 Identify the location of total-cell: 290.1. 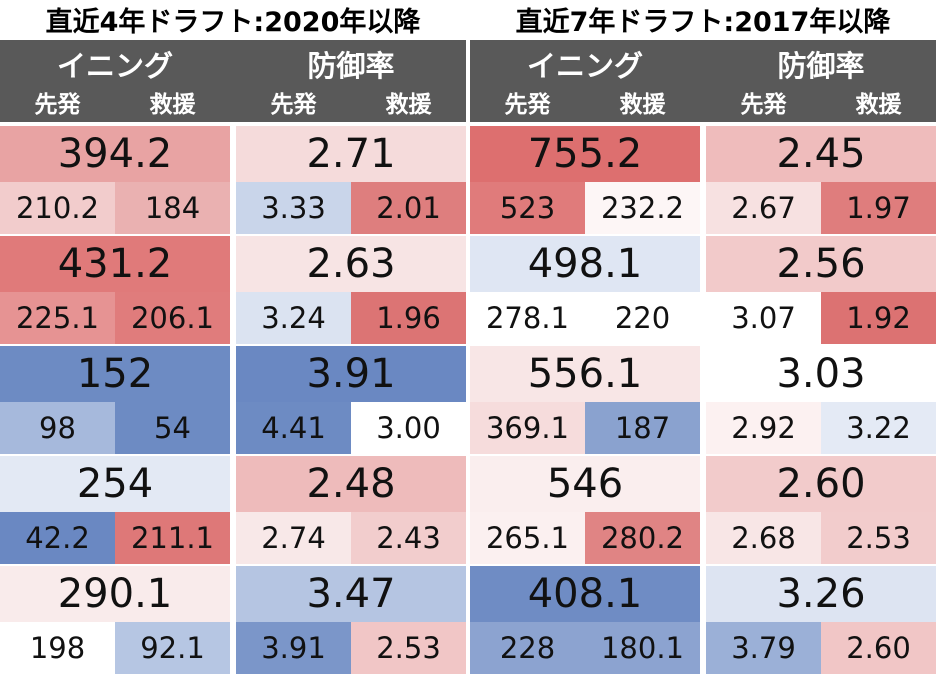
(115, 594).